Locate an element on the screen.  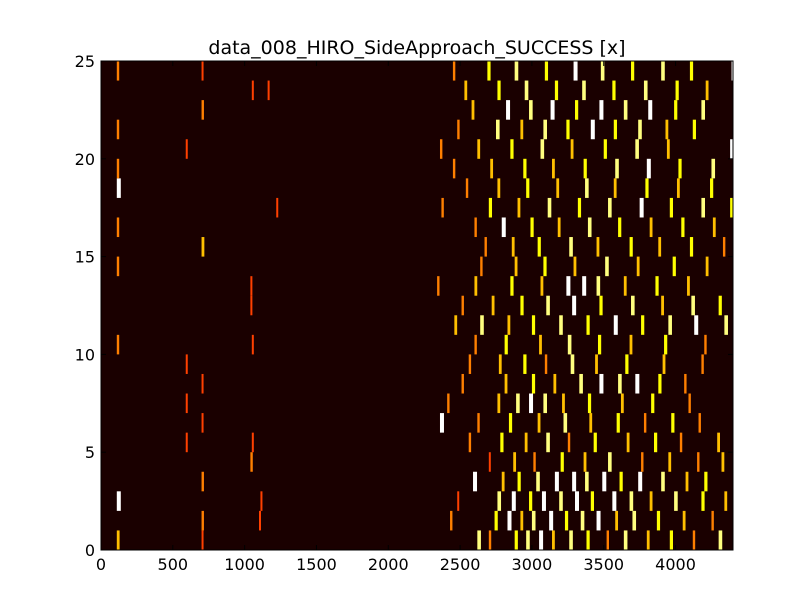
x-tick-label: 500 is located at coordinates (173, 564).